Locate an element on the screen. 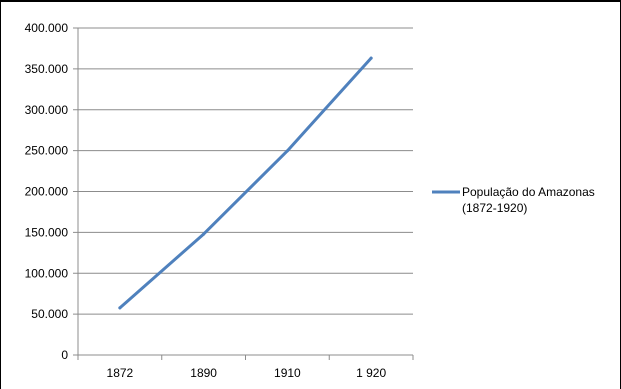  x-tick-labels: 1872 1890 1910 1 920 is located at coordinates (245, 367).